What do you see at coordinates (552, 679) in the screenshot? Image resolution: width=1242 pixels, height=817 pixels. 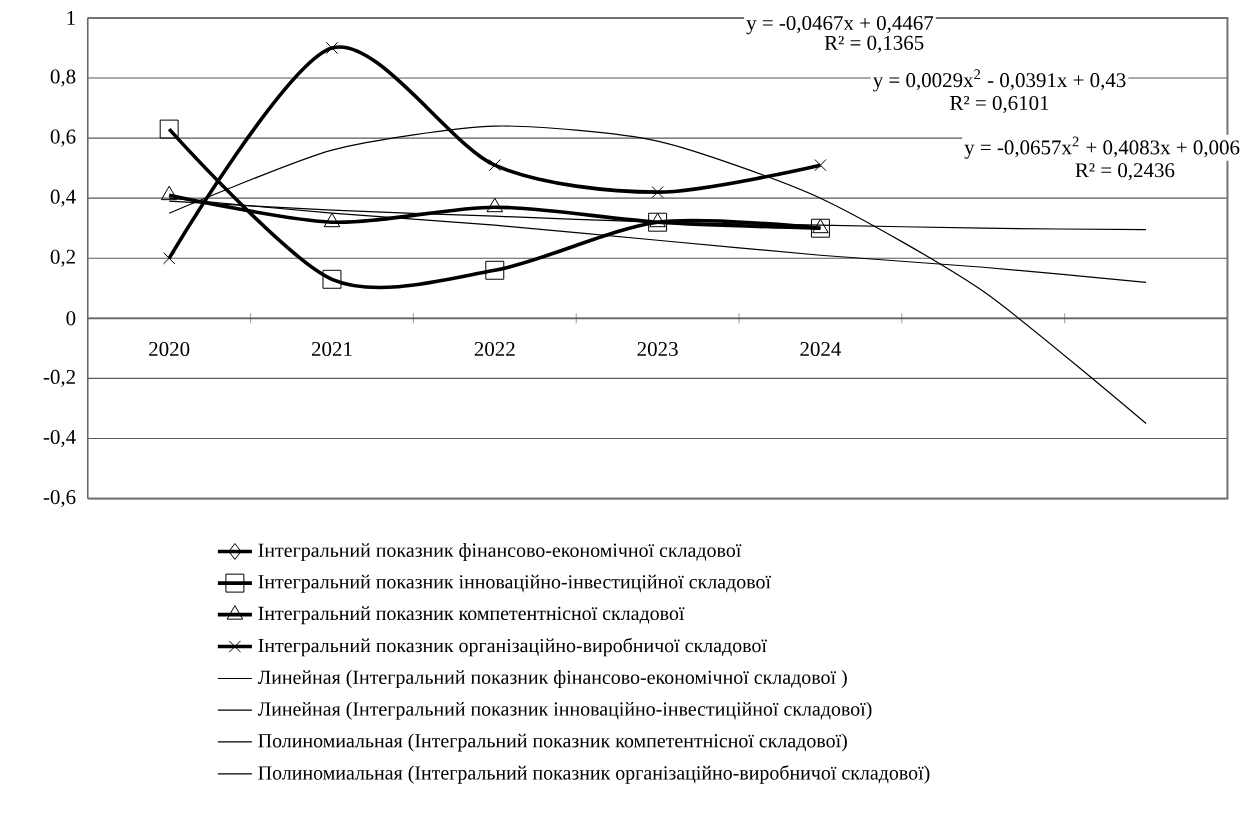 I see `legend-label: Линейная (Інтегральний показник фінансово-економічної складової )` at bounding box center [552, 679].